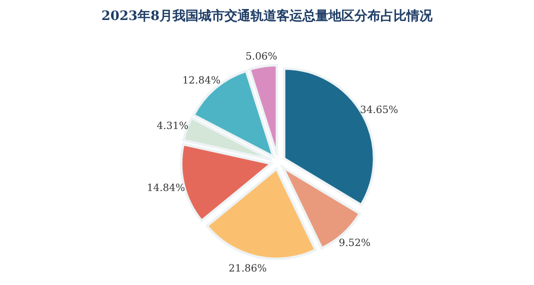 This screenshot has height=285, width=534. I want to click on data-label: 21.86%, so click(247, 268).